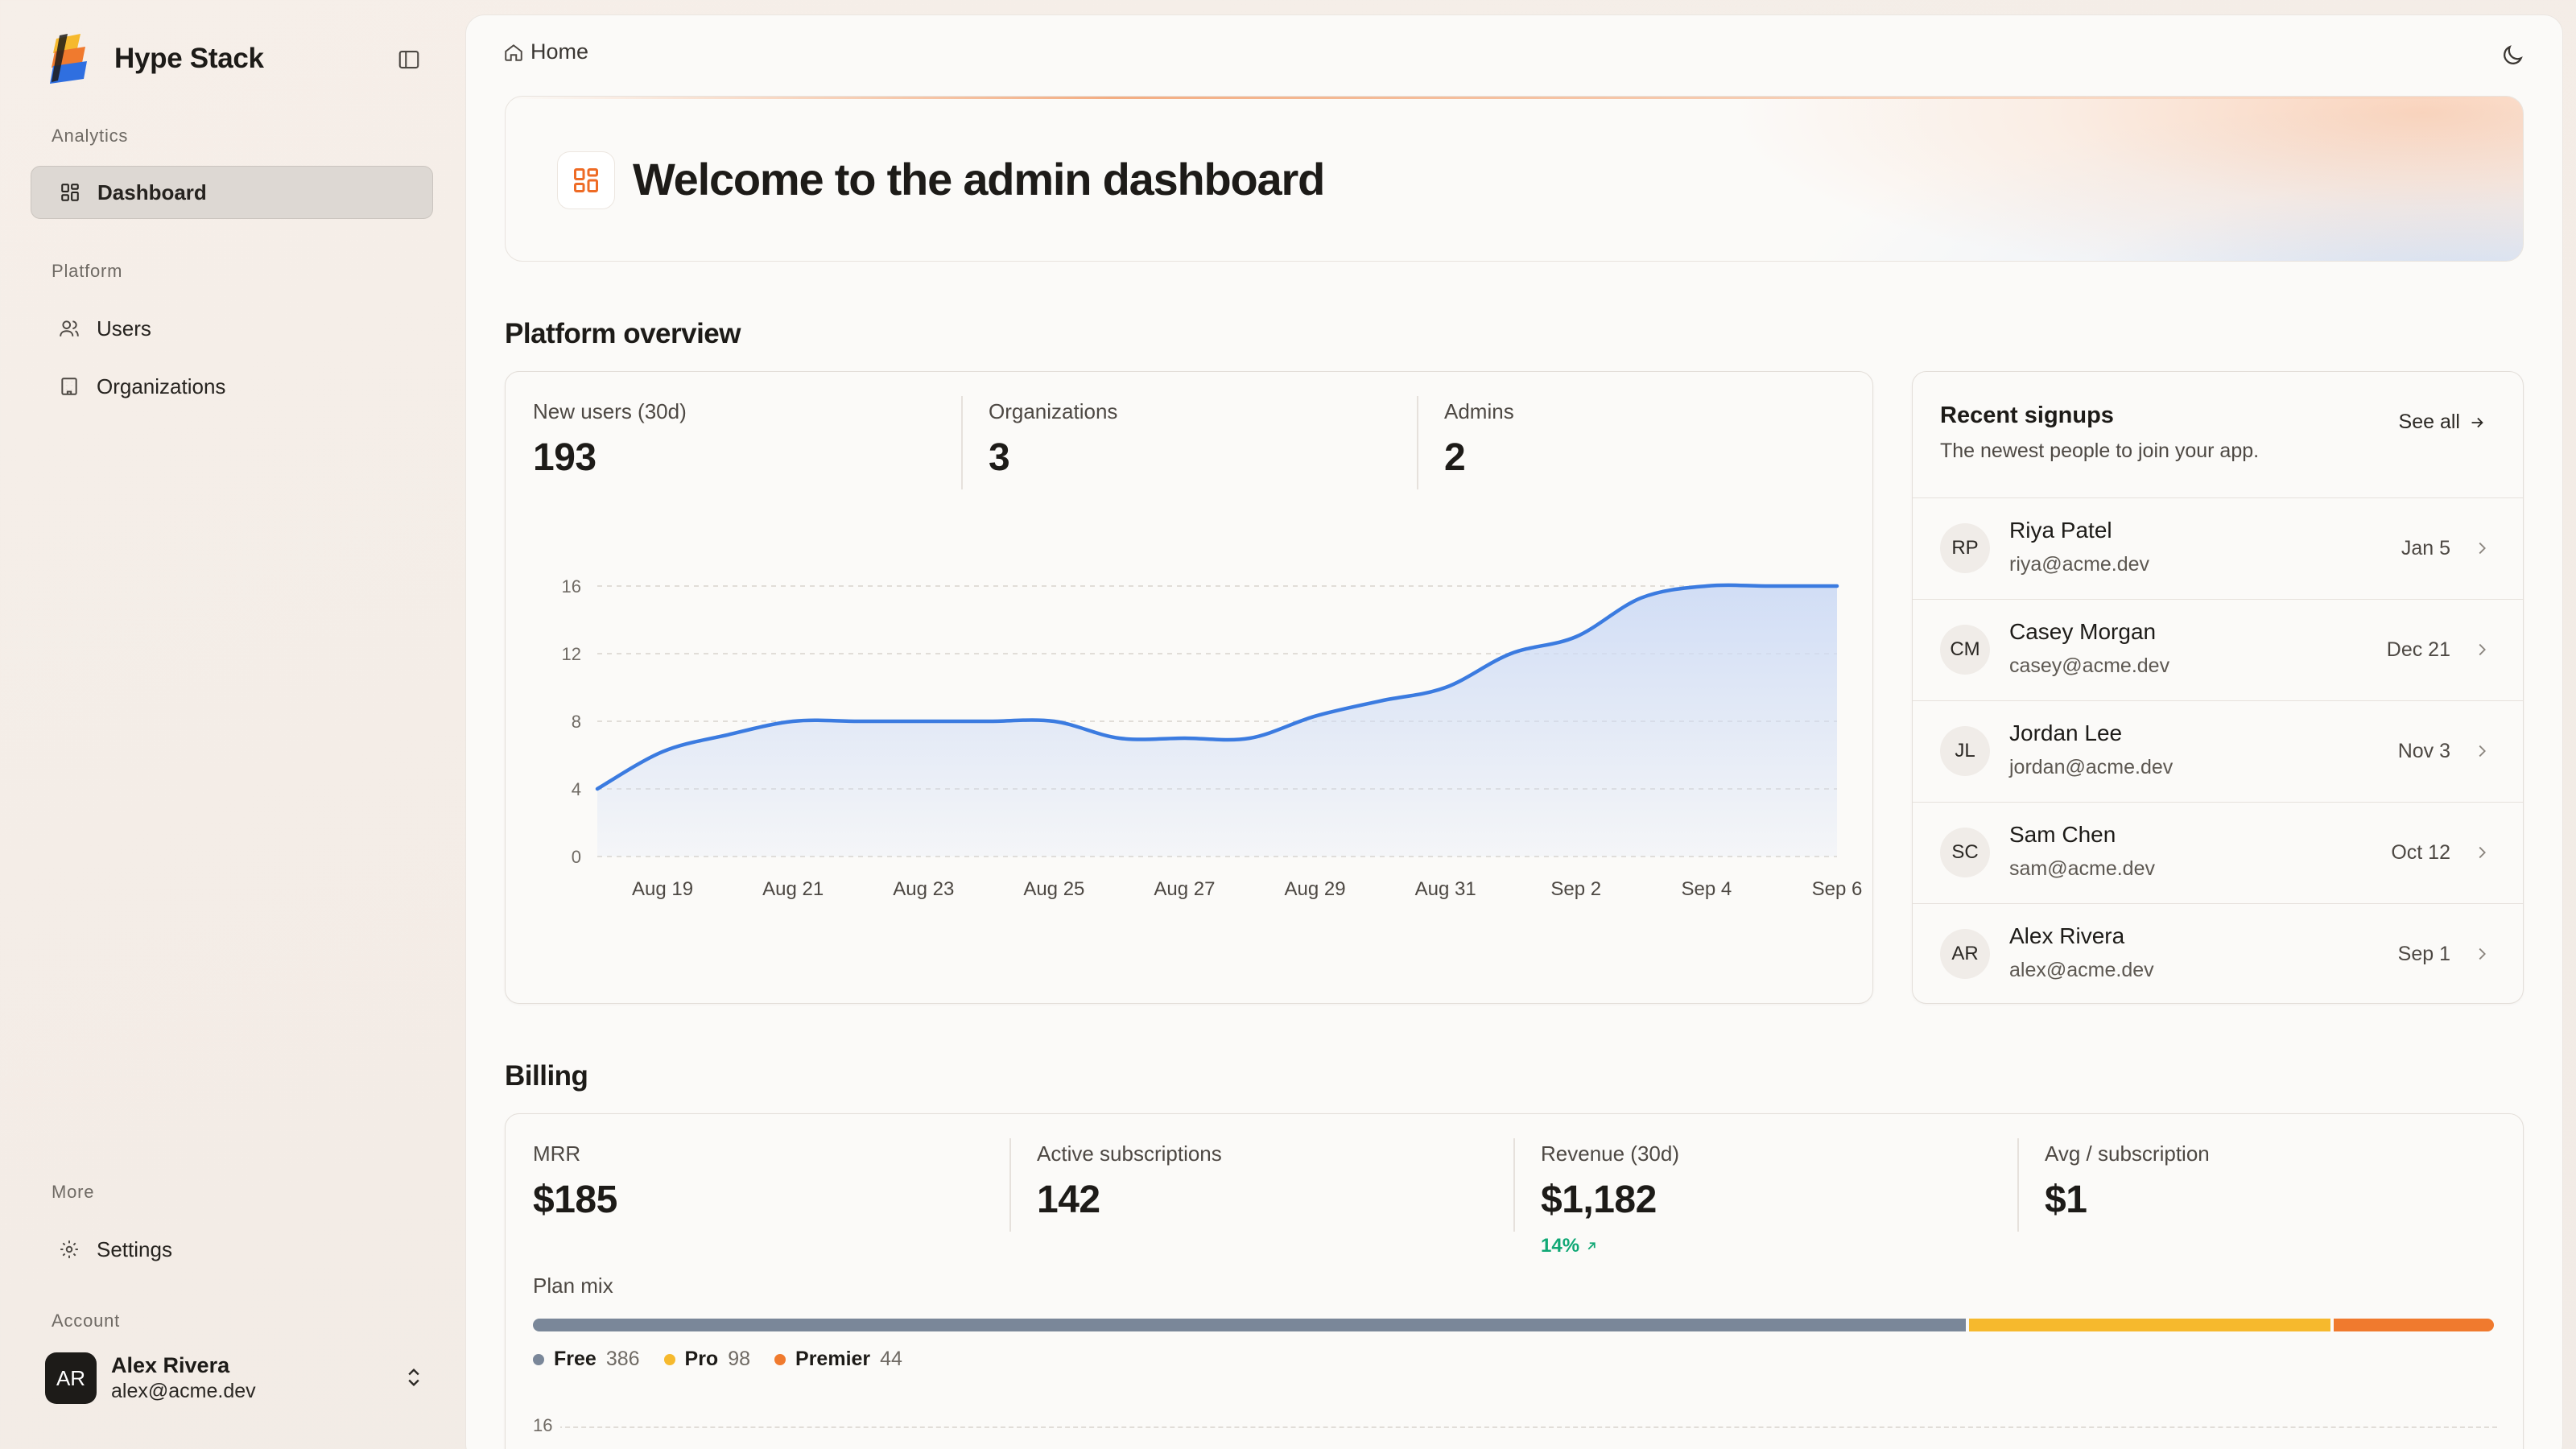 The height and width of the screenshot is (1449, 2576). What do you see at coordinates (1965, 650) in the screenshot?
I see `avatar: CM` at bounding box center [1965, 650].